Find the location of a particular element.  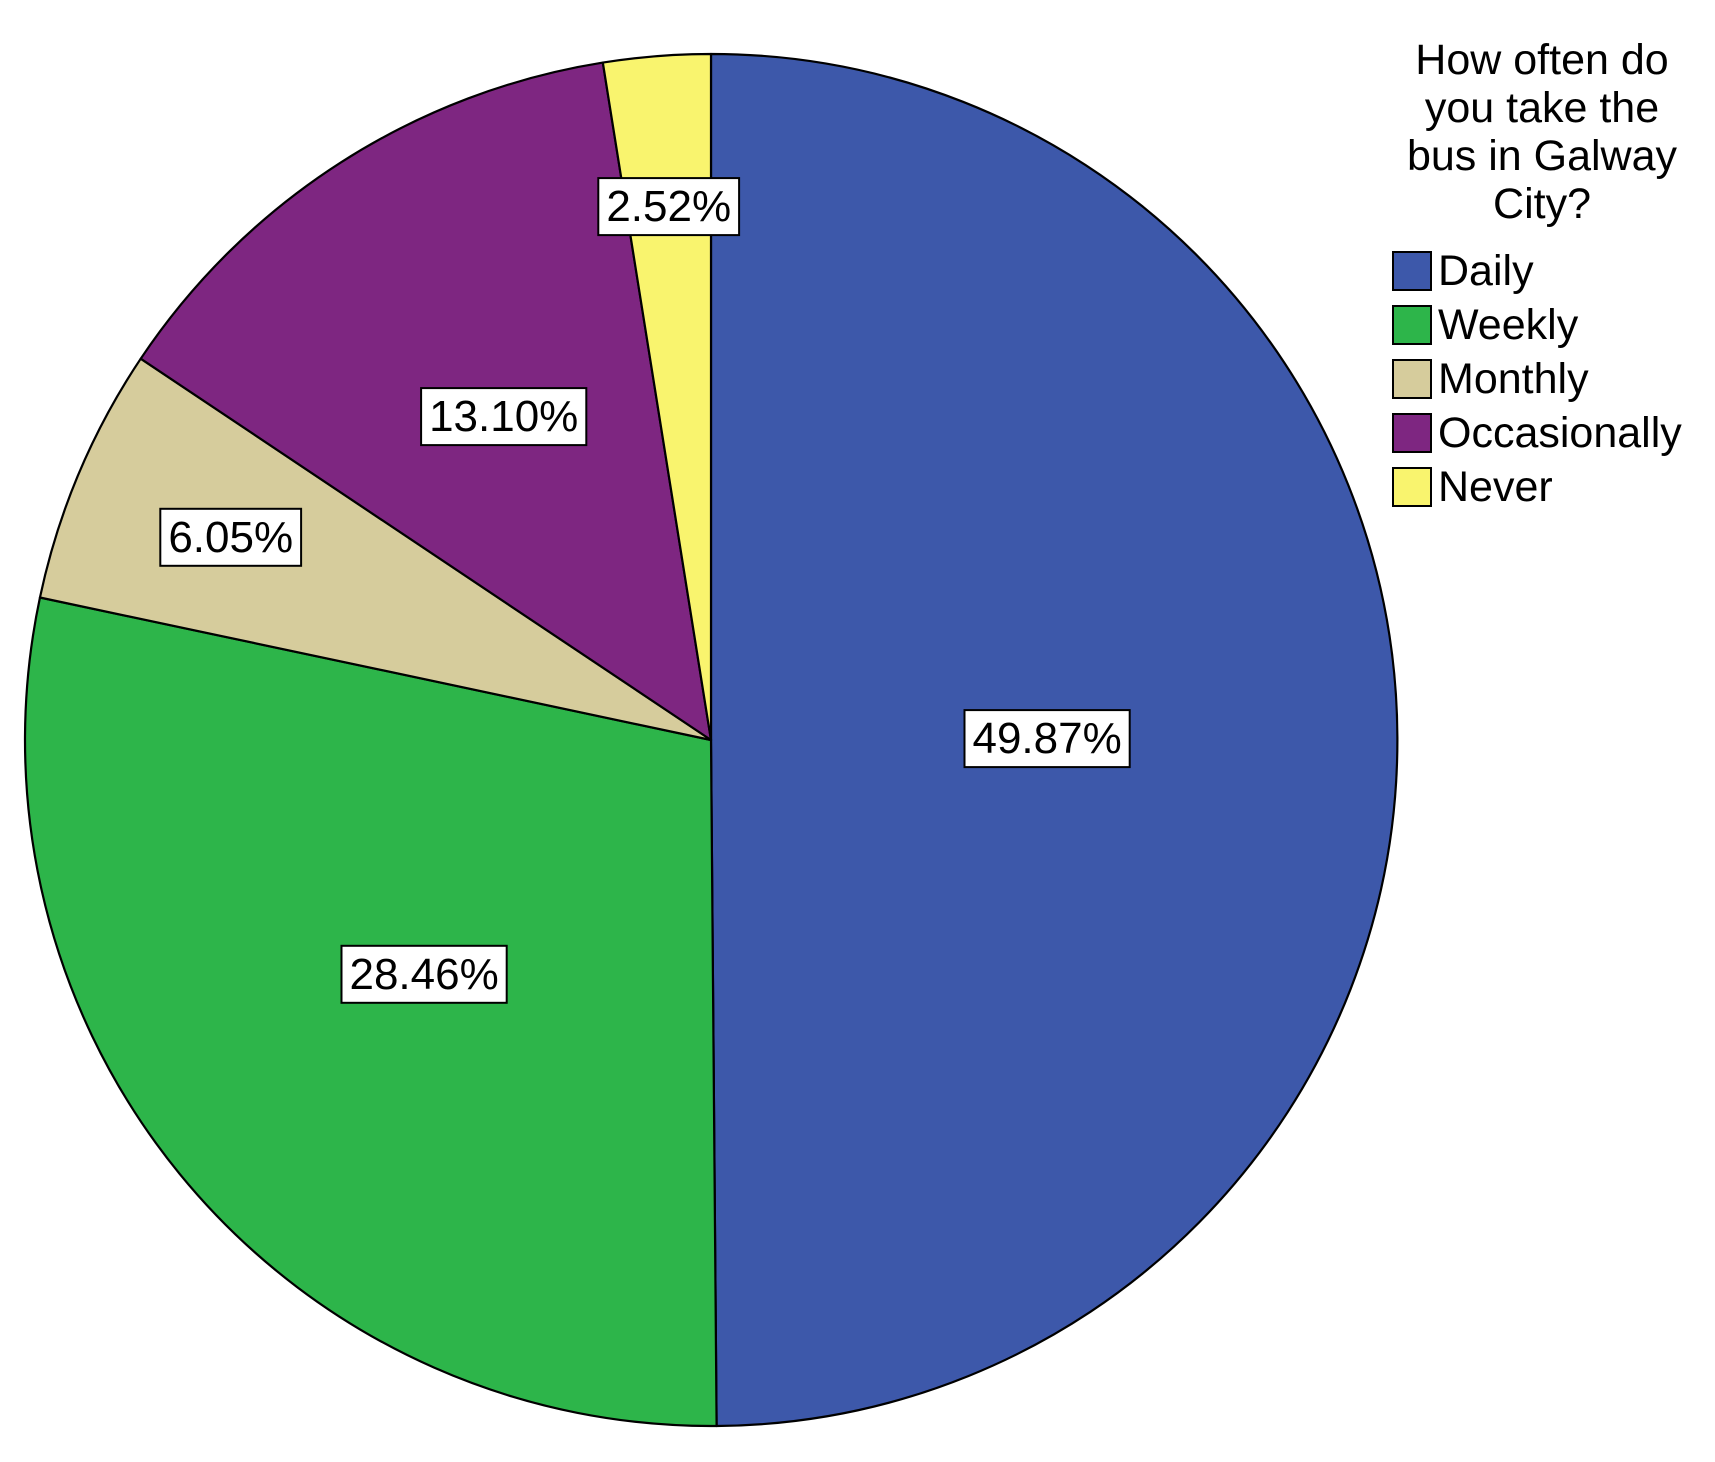

legend-item-weekly: Weekly is located at coordinates (1553, 325).